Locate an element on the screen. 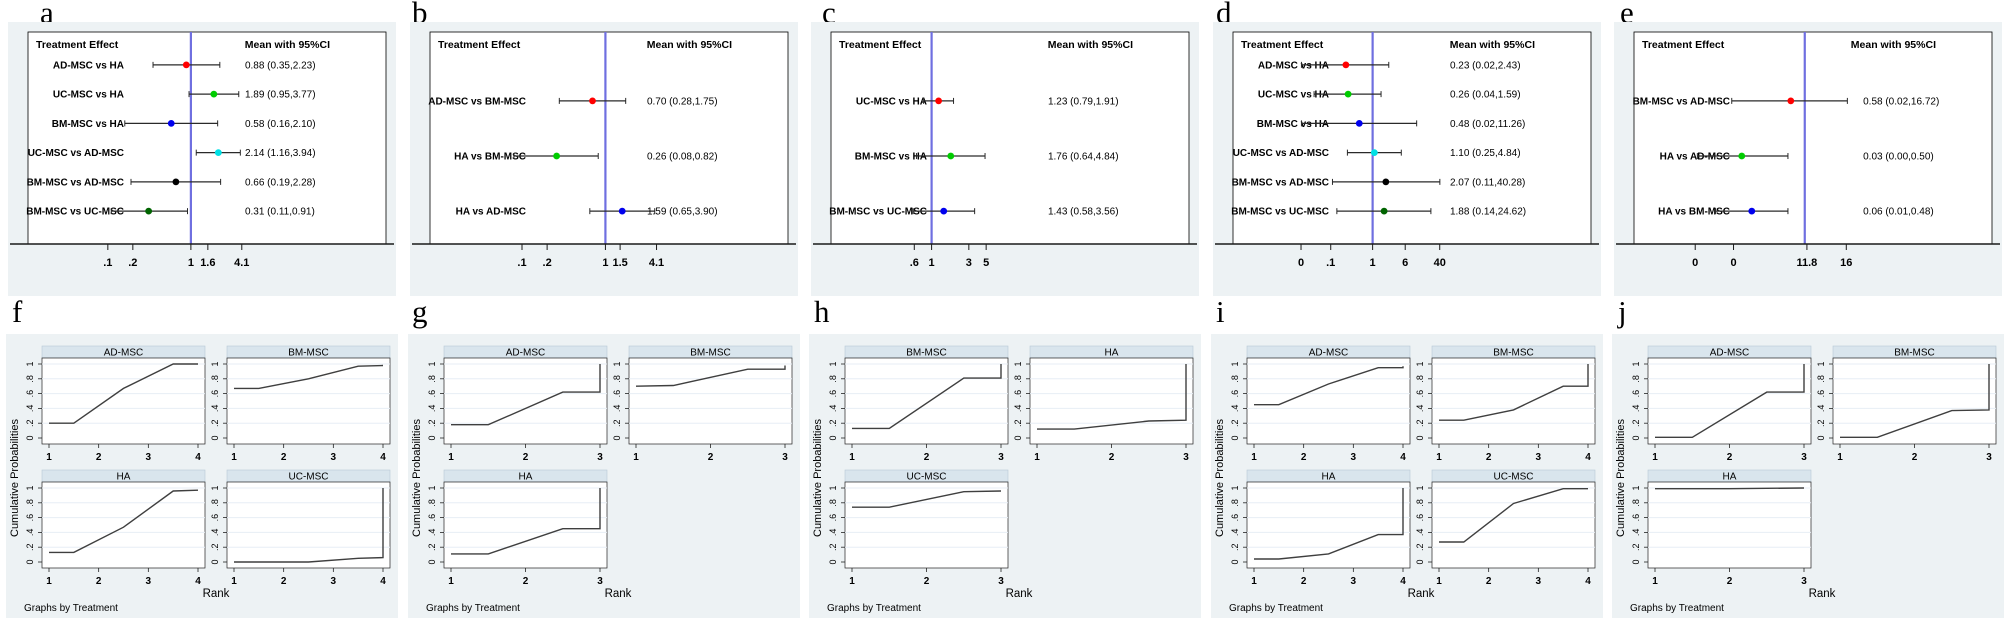 This screenshot has height=622, width=2008. treatment-effect-header: Treatment Effect is located at coordinates (77, 45).